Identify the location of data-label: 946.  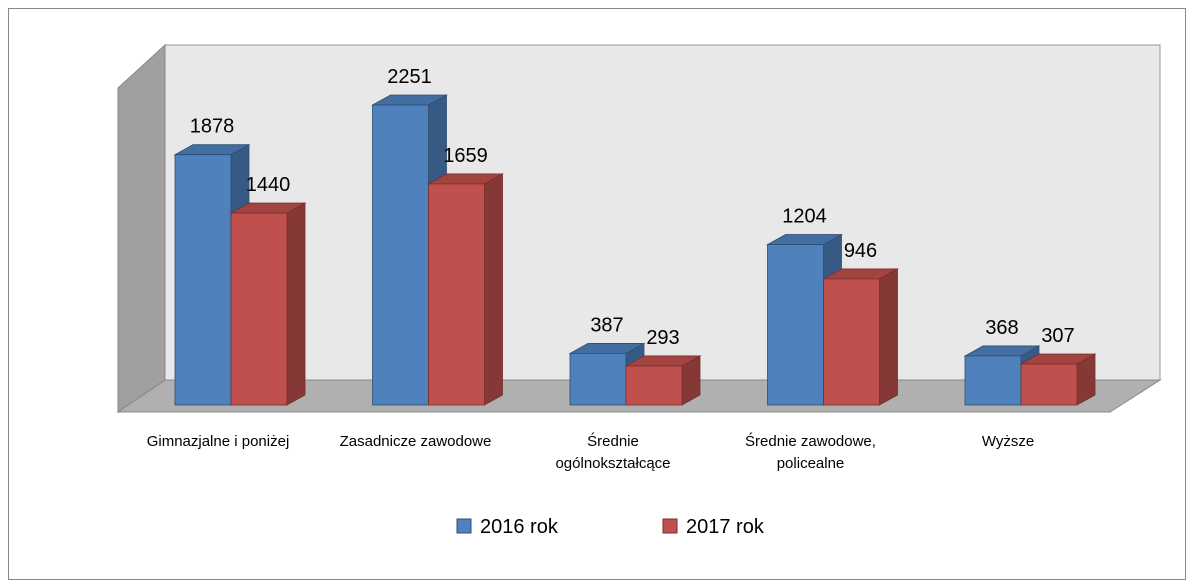
(860, 251).